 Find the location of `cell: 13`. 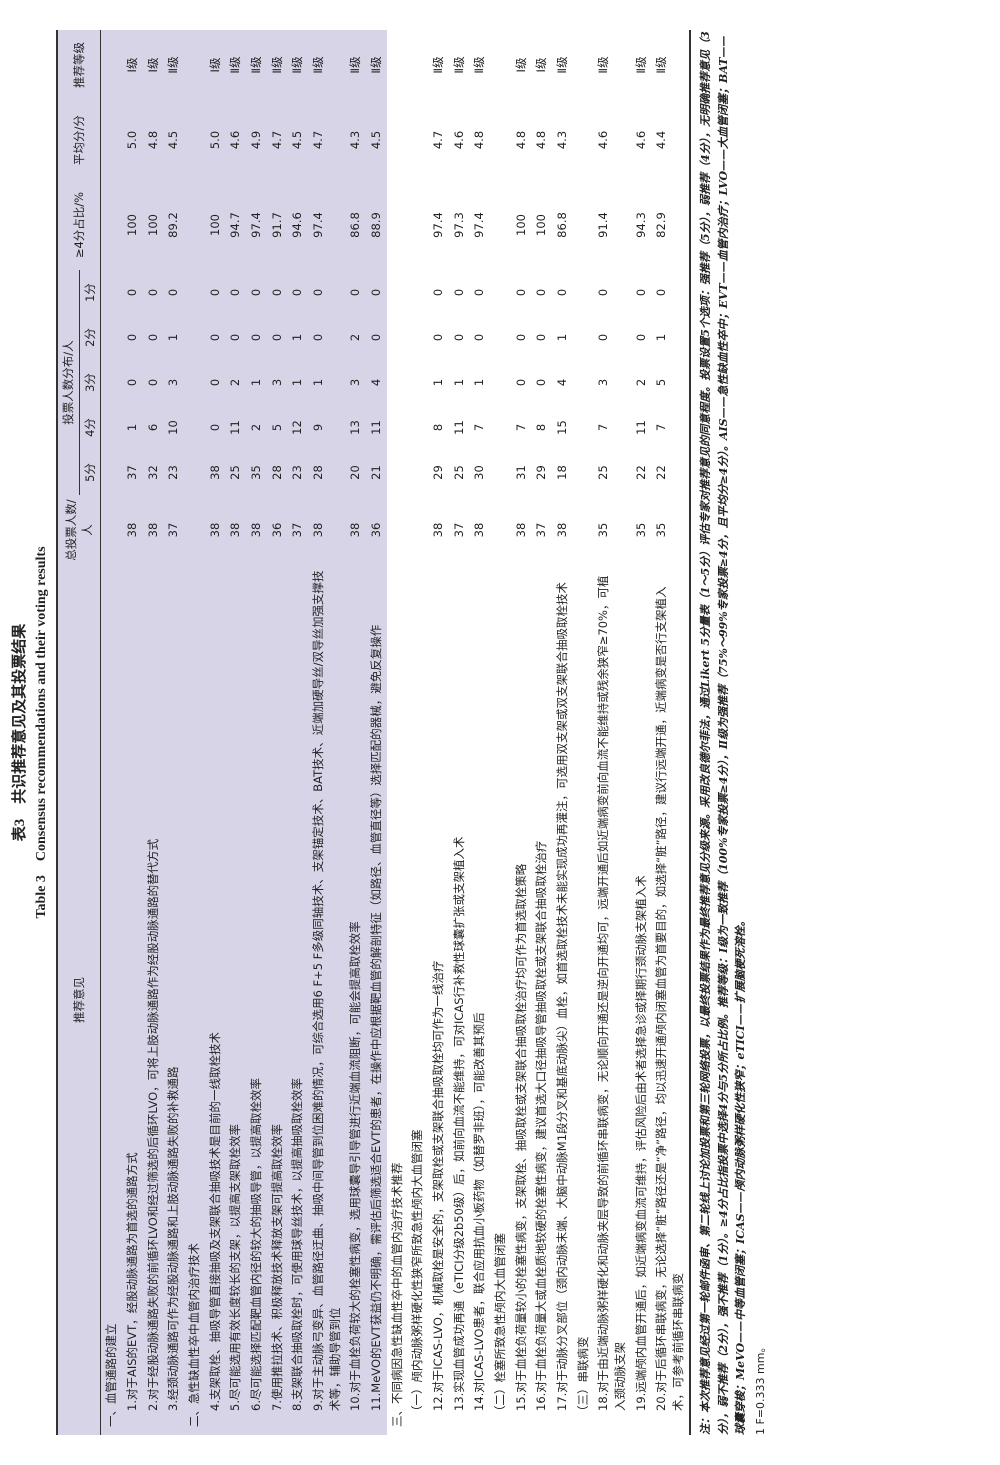

cell: 13 is located at coordinates (356, 427).